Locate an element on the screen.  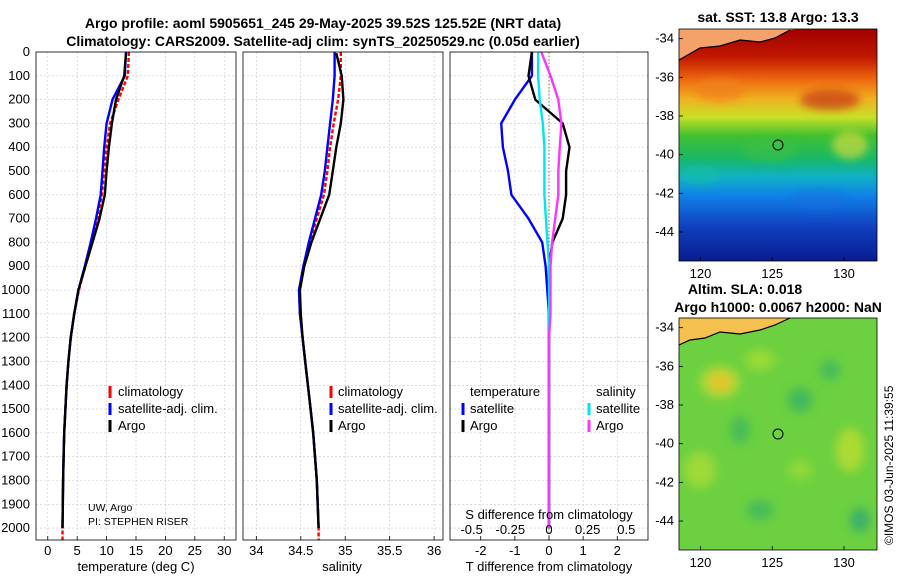
sst-texture is located at coordinates (774, 144).